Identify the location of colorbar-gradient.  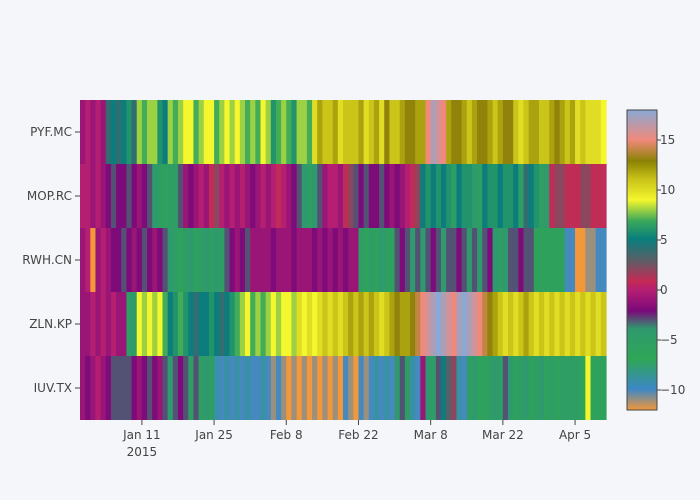
(642, 260).